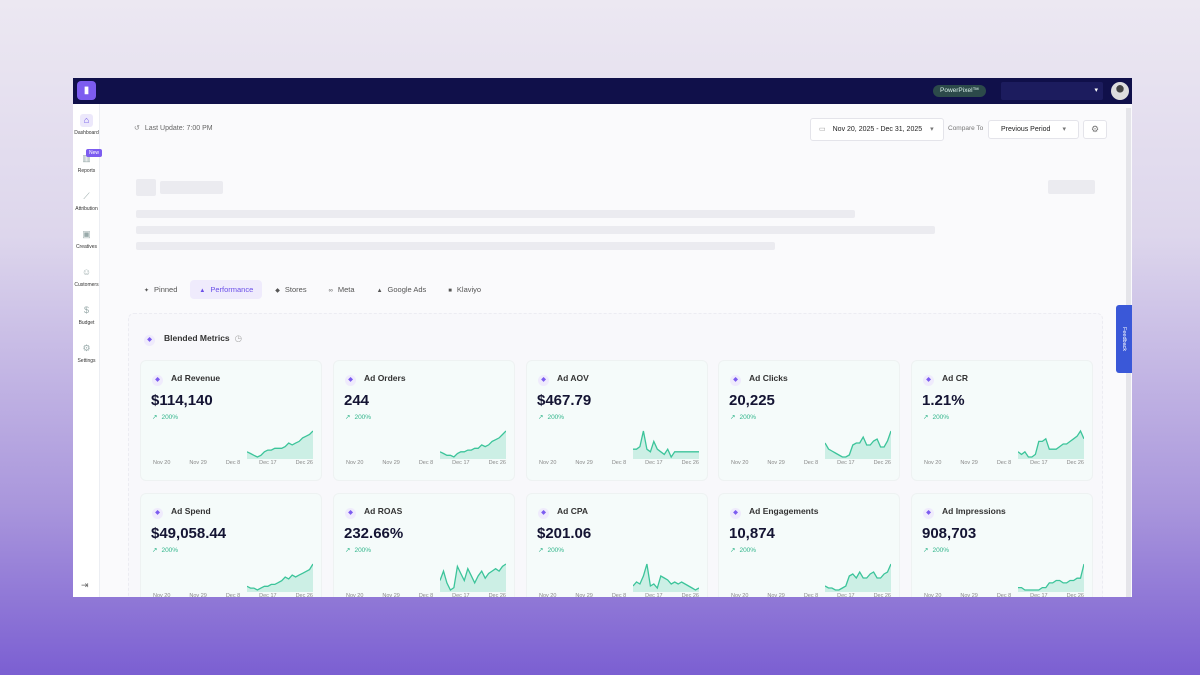 The width and height of the screenshot is (1200, 675). Describe the element at coordinates (450, 291) in the screenshot. I see `tab-icon: ■` at that location.